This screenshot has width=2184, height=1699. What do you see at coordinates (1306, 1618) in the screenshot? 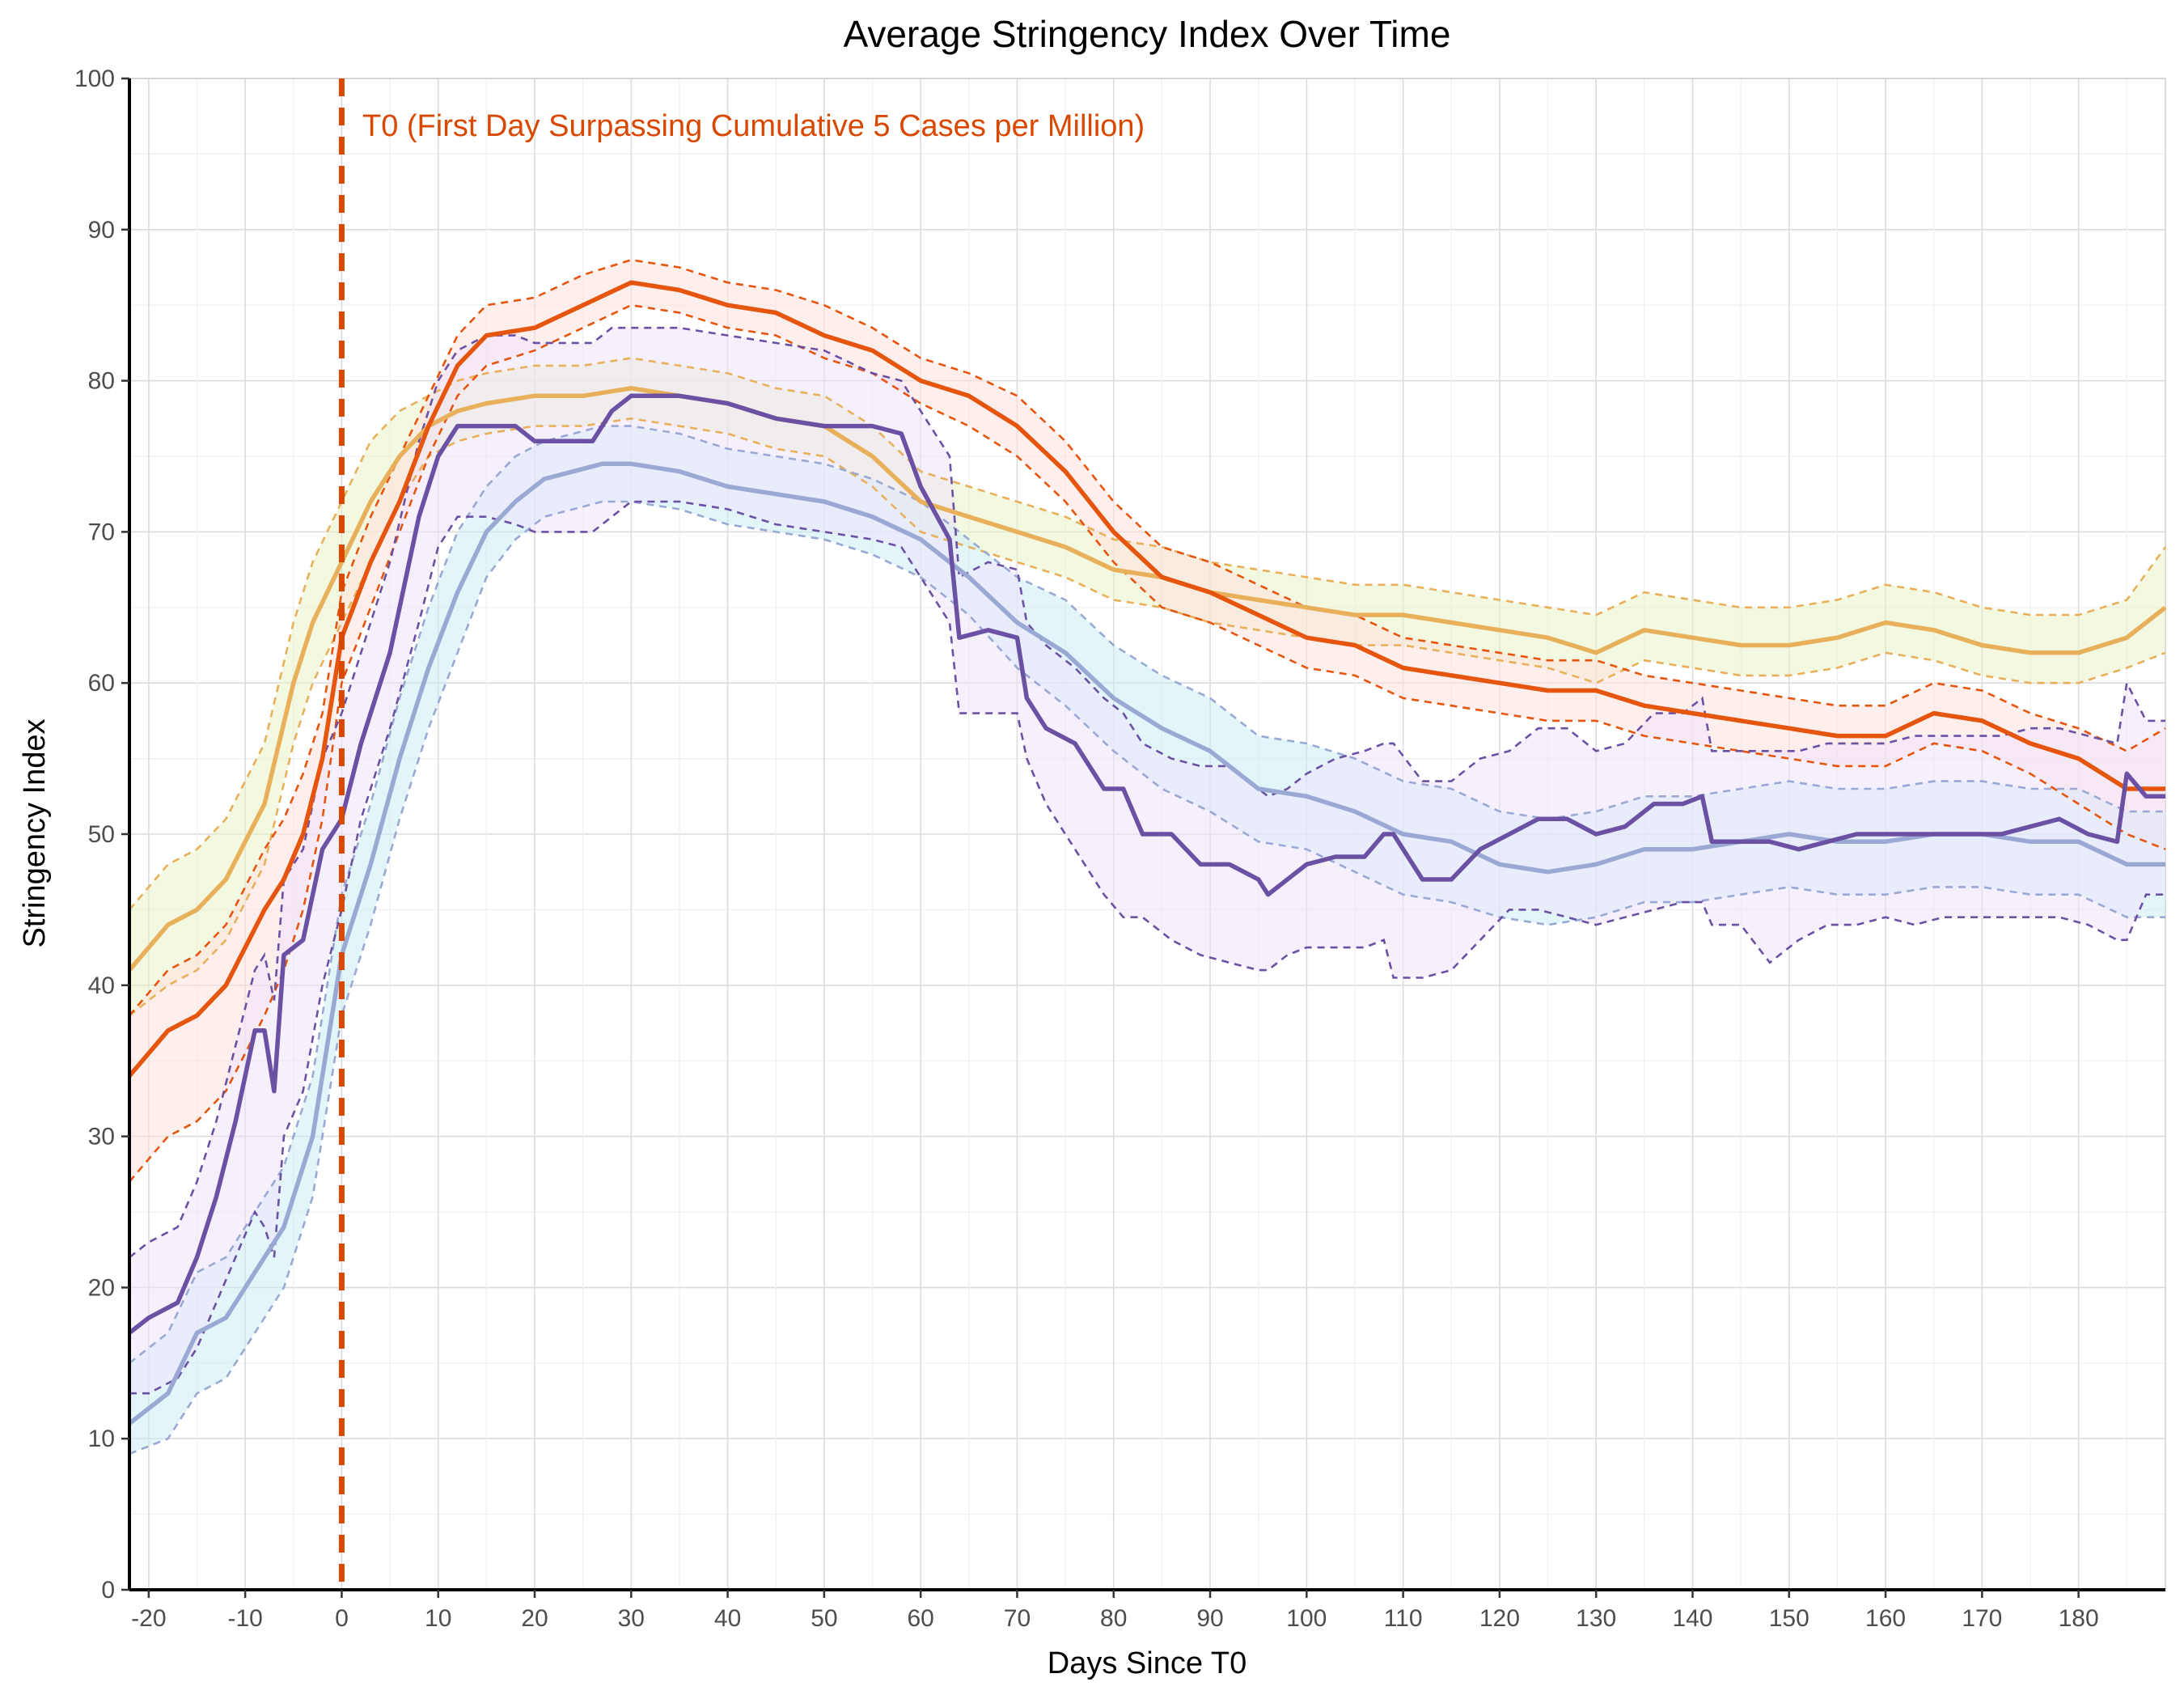
I see `x-tick-label: 100` at bounding box center [1306, 1618].